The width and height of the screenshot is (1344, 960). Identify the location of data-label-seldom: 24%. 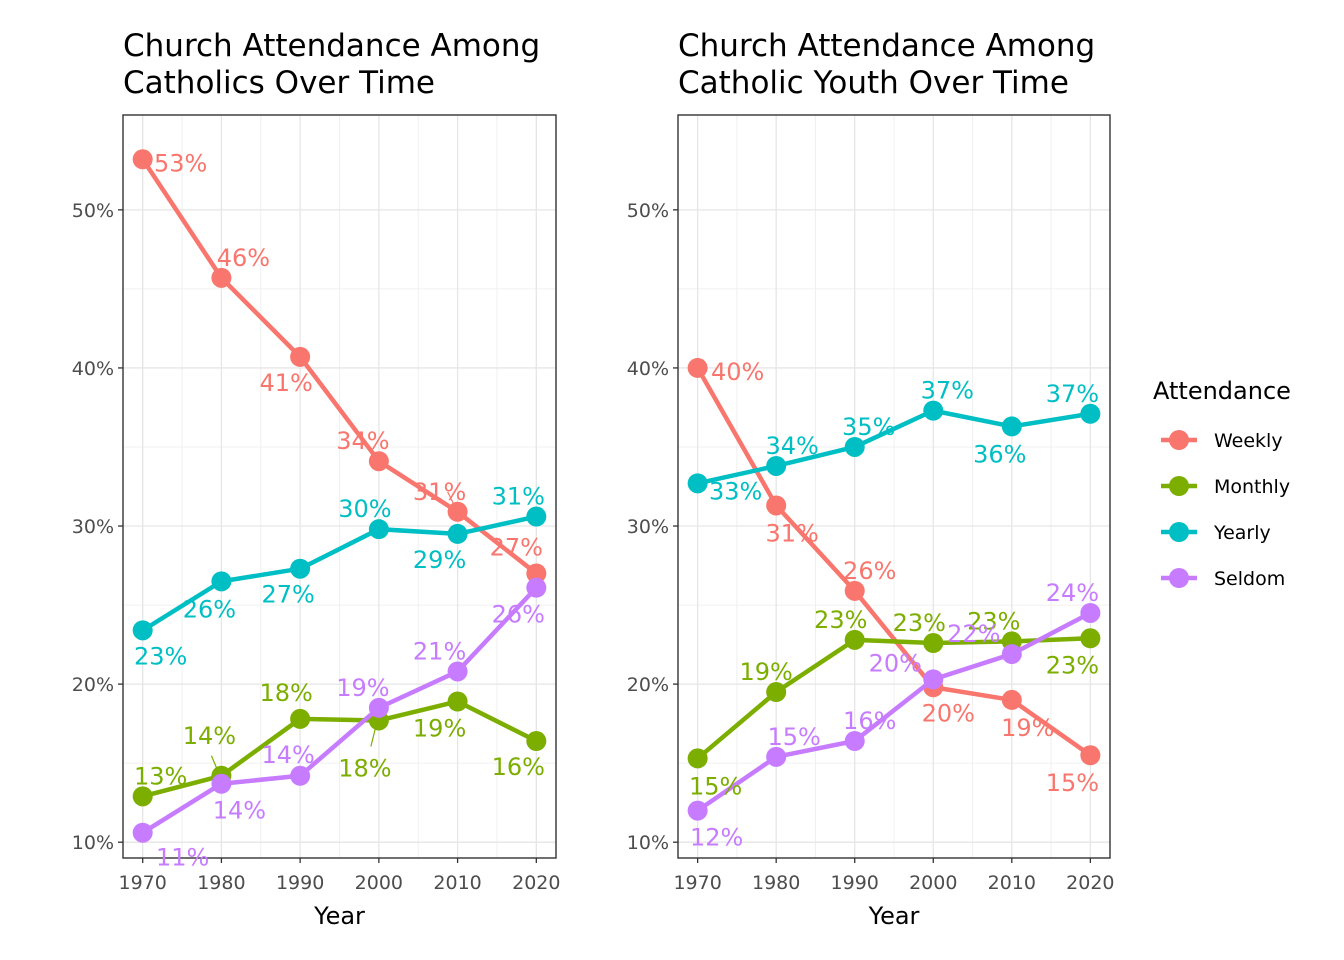
(1072, 593).